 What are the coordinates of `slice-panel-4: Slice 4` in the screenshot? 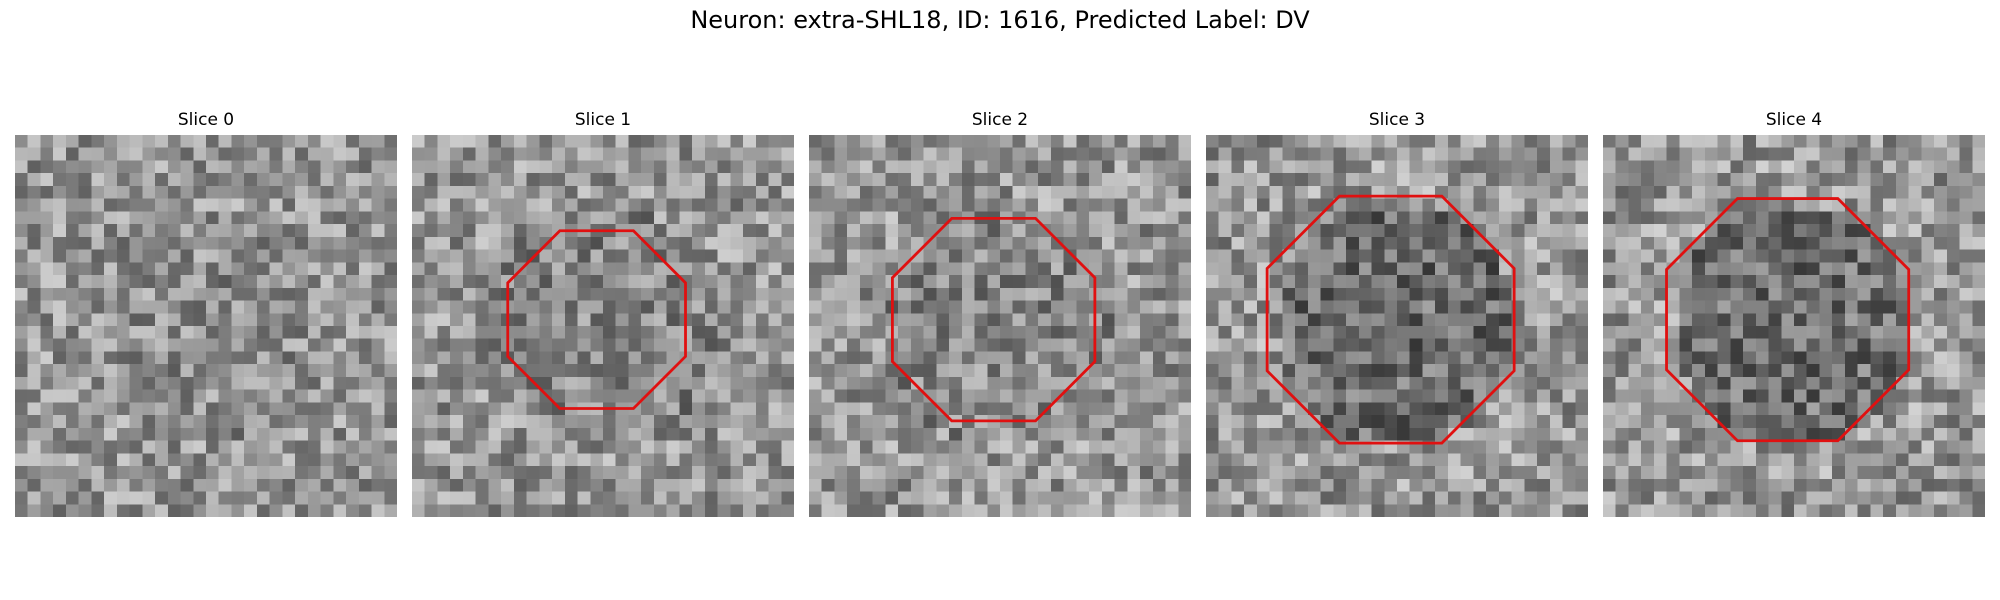 It's located at (1794, 312).